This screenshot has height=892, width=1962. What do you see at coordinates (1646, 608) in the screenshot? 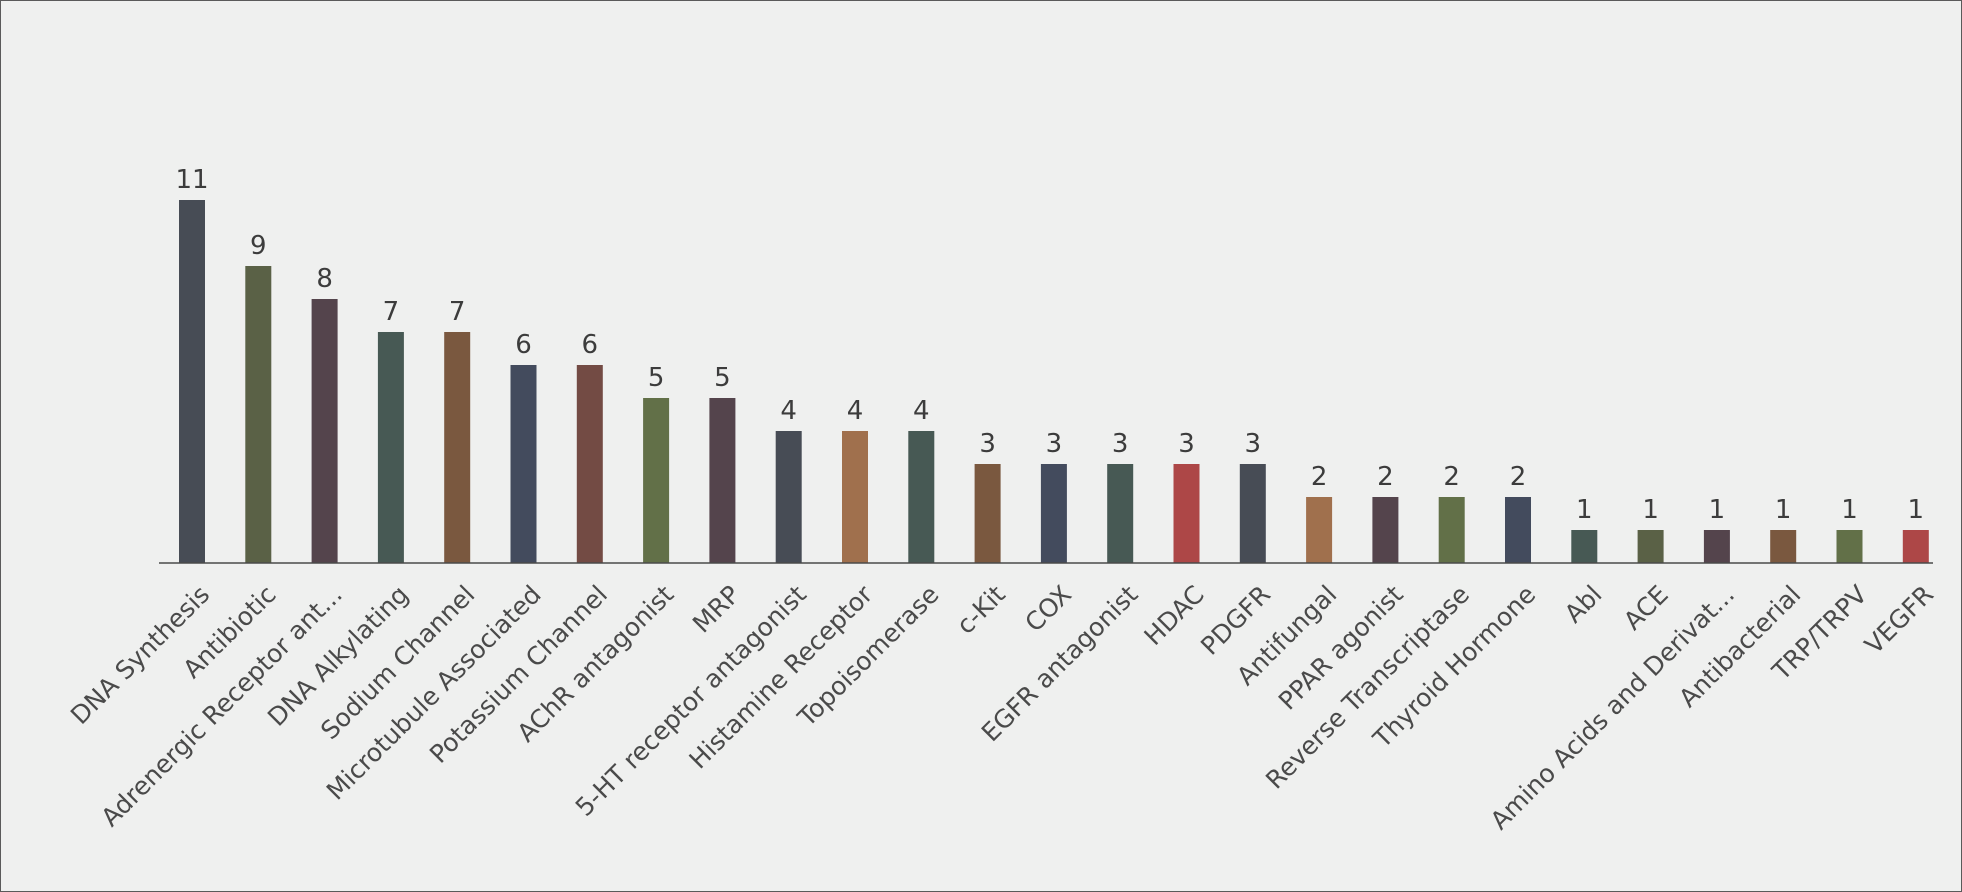
I see `x-tick-label: ACE` at bounding box center [1646, 608].